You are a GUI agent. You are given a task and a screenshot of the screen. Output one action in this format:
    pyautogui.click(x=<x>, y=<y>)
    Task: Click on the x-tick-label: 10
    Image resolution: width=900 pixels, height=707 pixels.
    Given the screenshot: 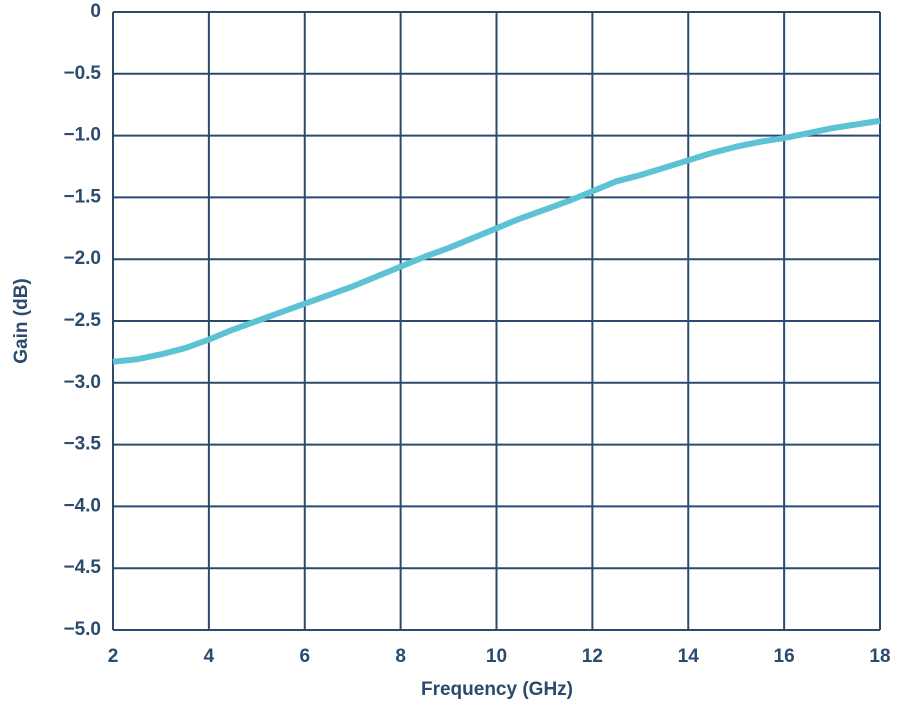 What is the action you would take?
    pyautogui.click(x=496, y=656)
    